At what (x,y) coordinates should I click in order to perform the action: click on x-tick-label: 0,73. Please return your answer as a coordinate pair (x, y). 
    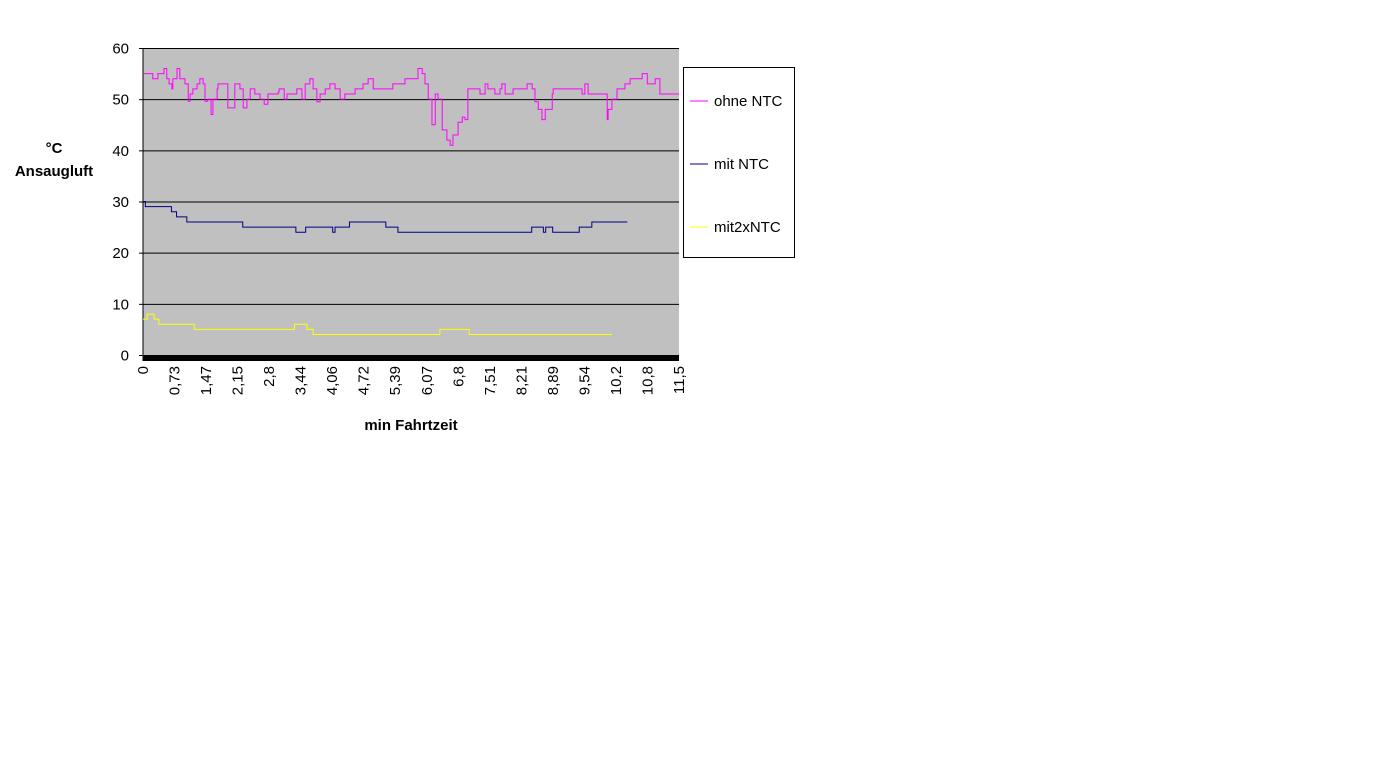
    Looking at the image, I should click on (175, 380).